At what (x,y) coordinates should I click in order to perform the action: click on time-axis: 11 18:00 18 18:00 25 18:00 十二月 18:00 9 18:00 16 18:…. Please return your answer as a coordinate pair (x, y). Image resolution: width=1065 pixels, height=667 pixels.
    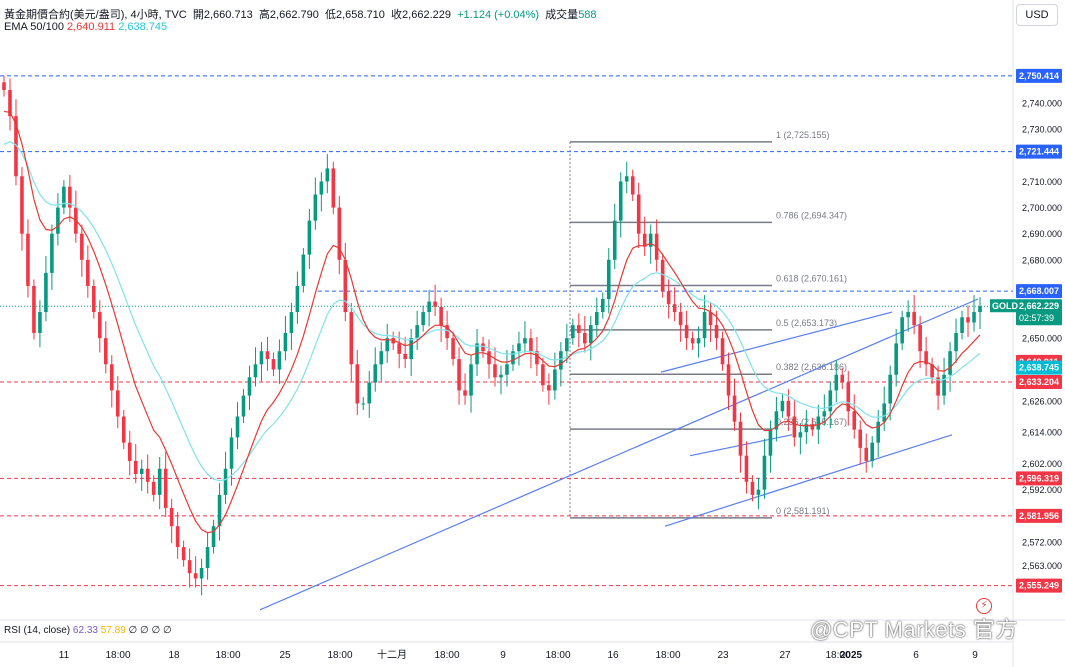
    Looking at the image, I should click on (518, 654).